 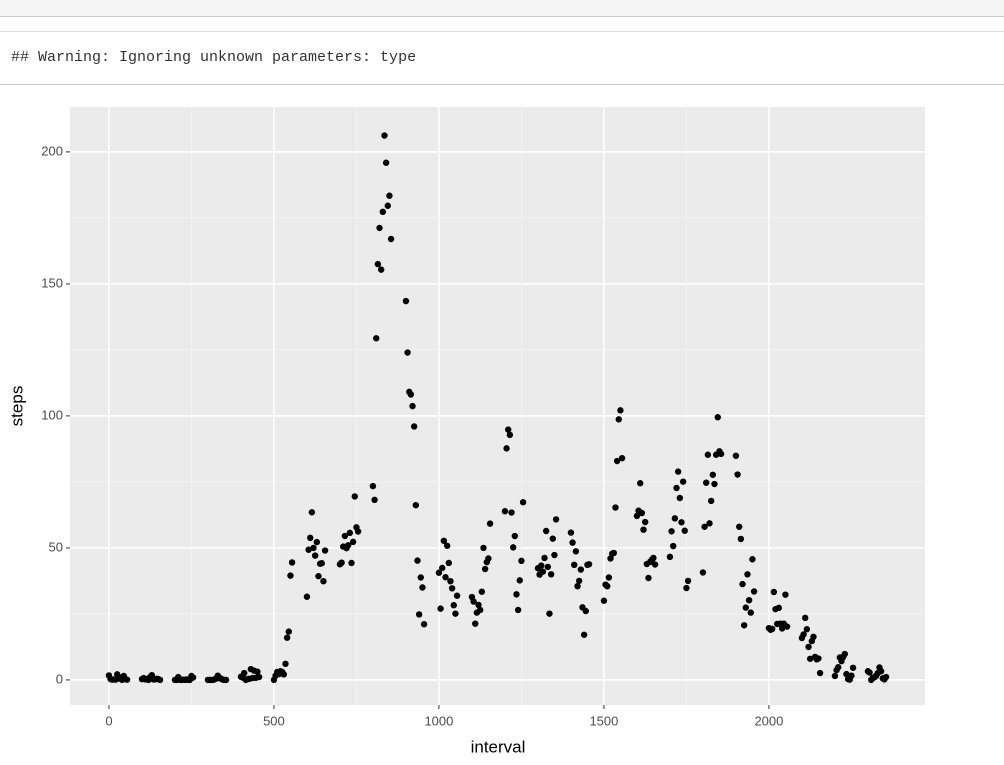 What do you see at coordinates (52, 150) in the screenshot?
I see `y-tick-label: 200` at bounding box center [52, 150].